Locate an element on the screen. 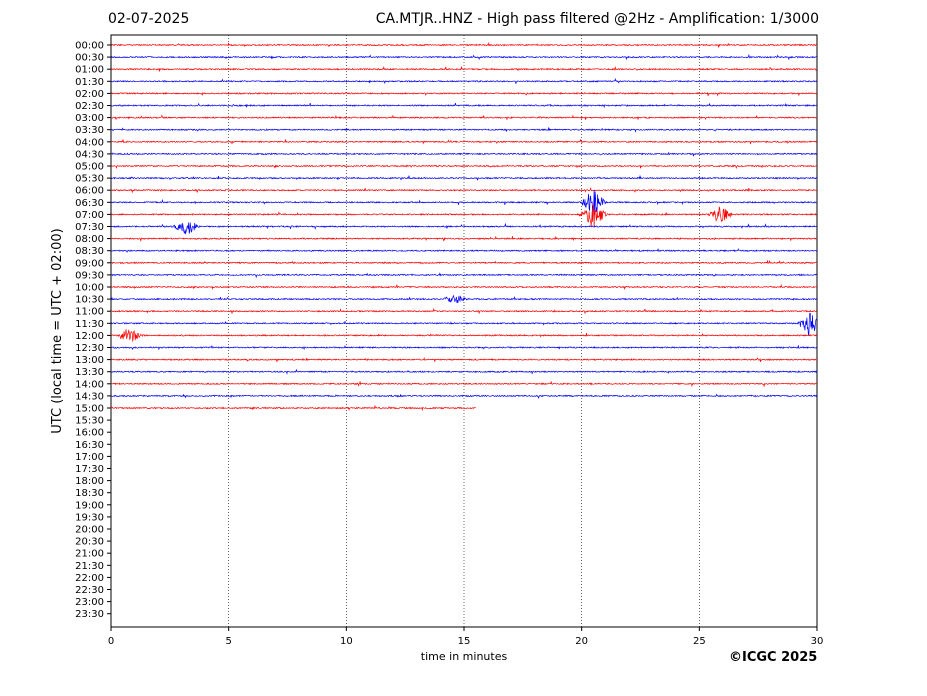 This screenshot has height=696, width=927. y-tick-label: 08:00 is located at coordinates (89, 239).